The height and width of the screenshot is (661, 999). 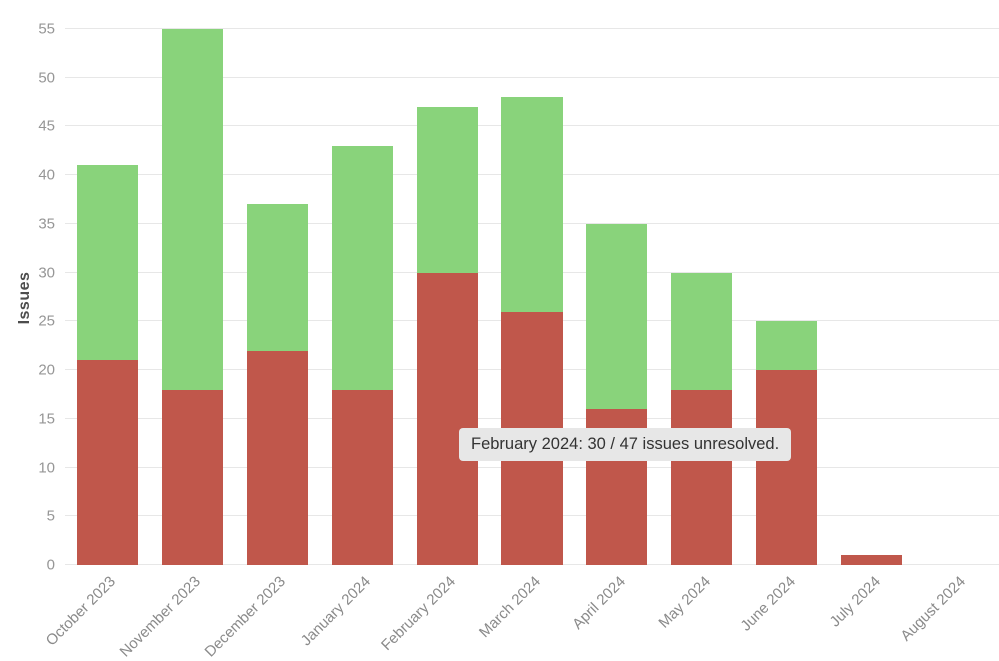 I want to click on x-tick-label: March 2024, so click(x=510, y=607).